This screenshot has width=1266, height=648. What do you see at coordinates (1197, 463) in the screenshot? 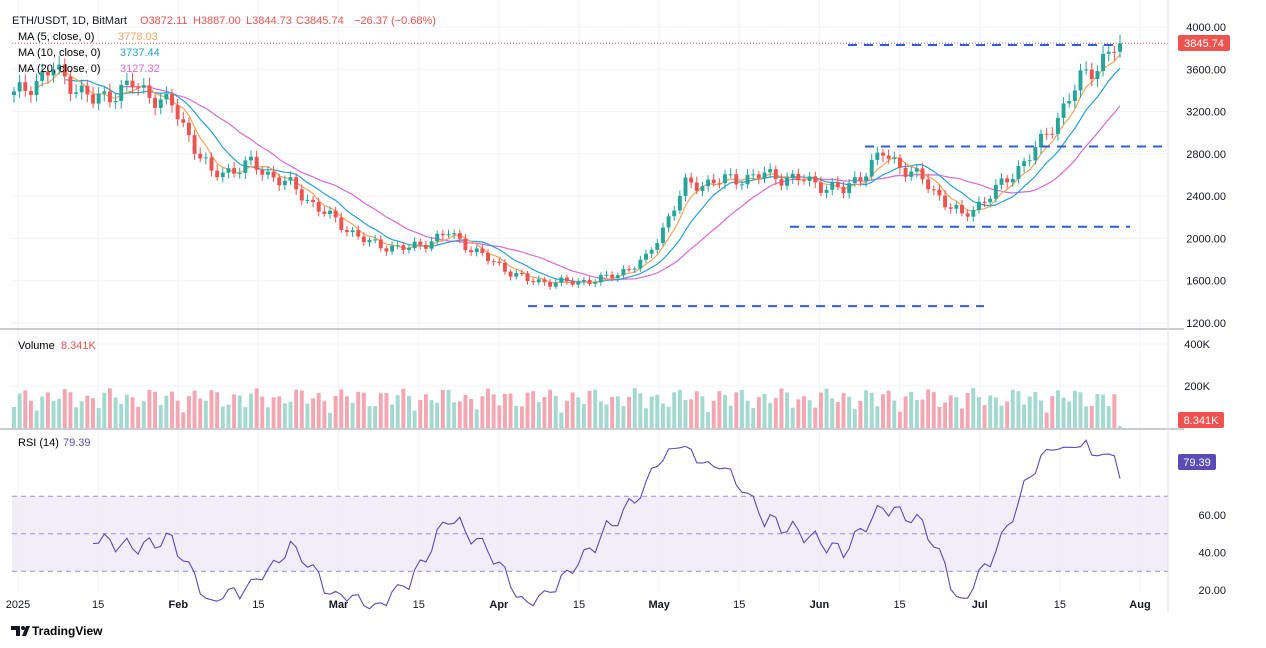
I see `rsi-badge: 79.39` at bounding box center [1197, 463].